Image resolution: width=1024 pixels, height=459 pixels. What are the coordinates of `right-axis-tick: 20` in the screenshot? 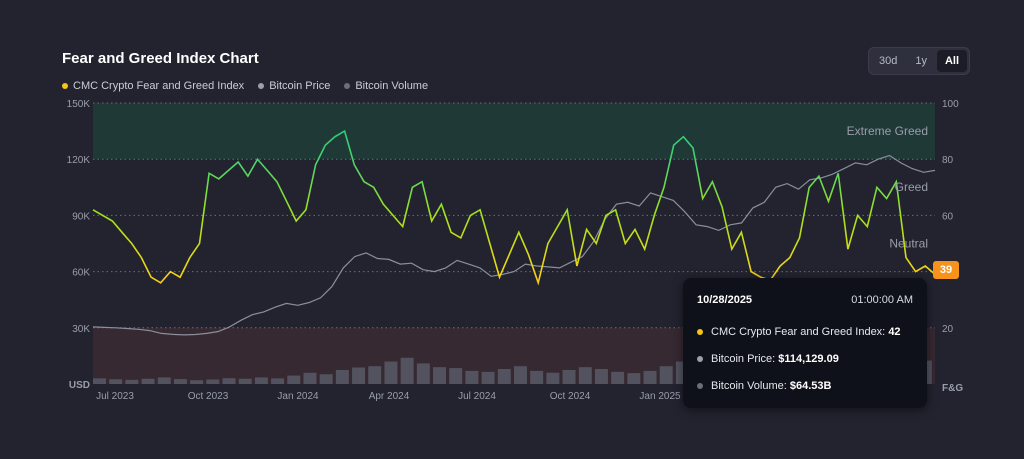 It's located at (948, 329).